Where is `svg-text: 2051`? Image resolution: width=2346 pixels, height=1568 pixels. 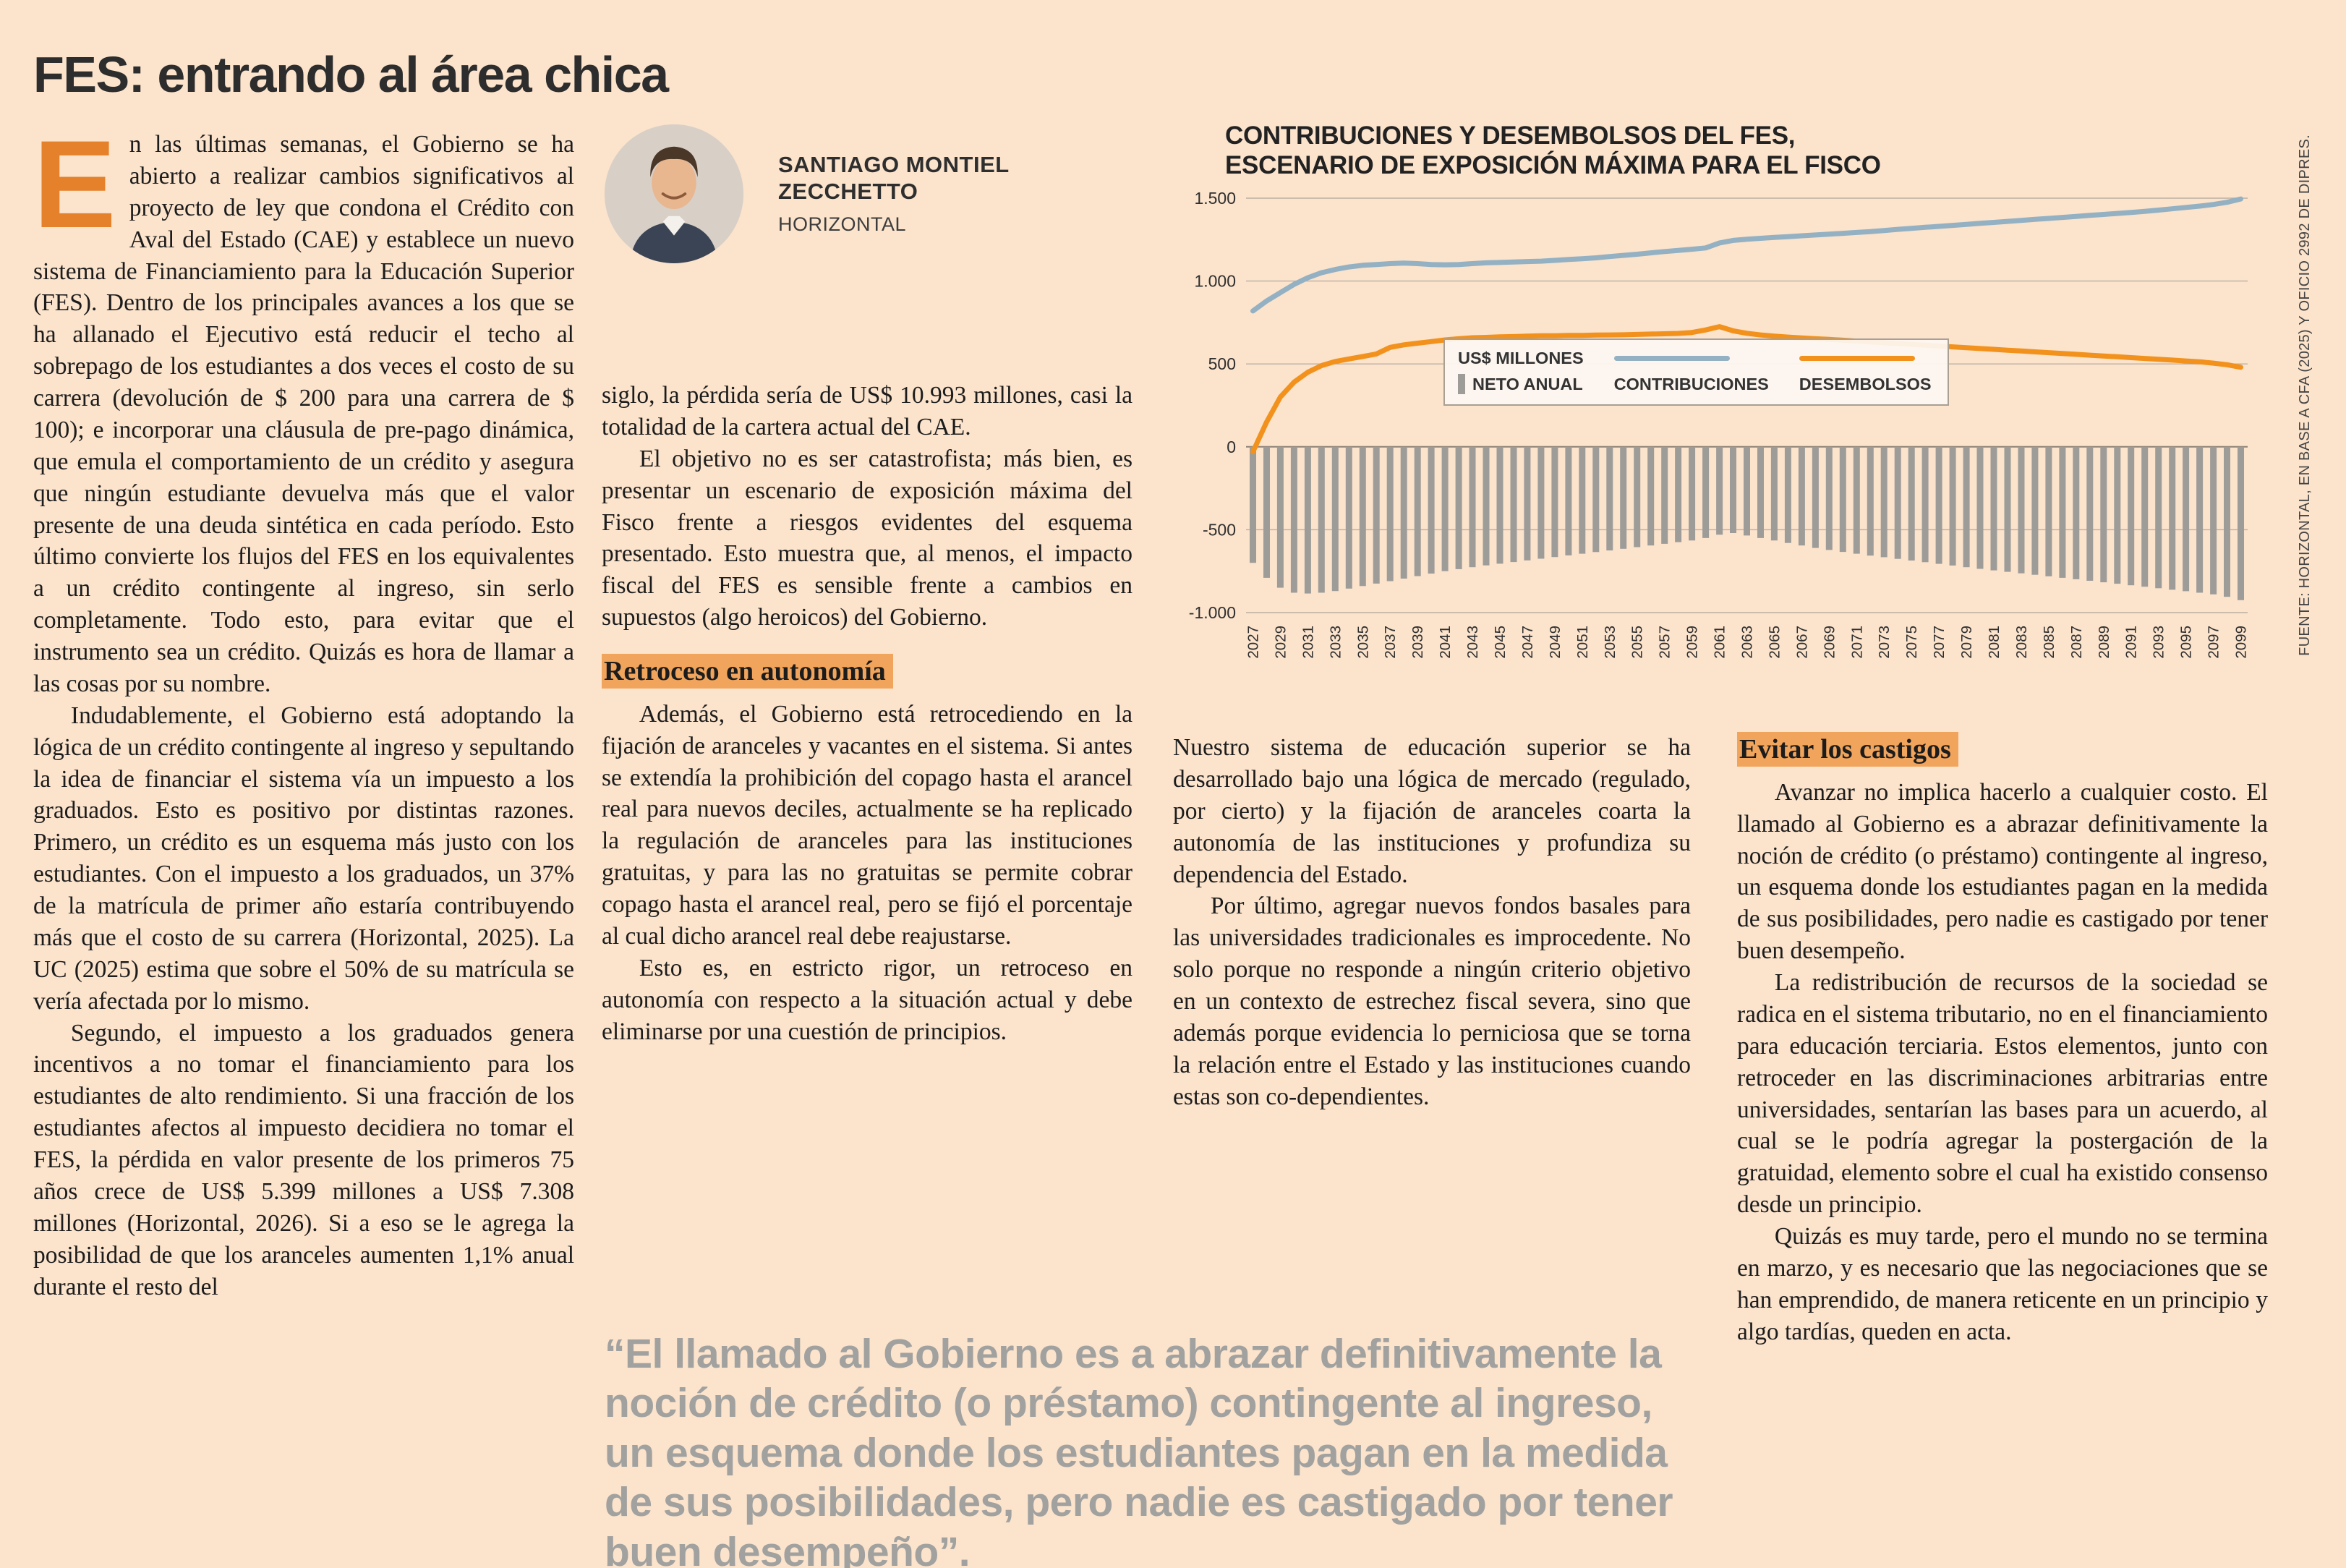
svg-text: 2051 is located at coordinates (1582, 642).